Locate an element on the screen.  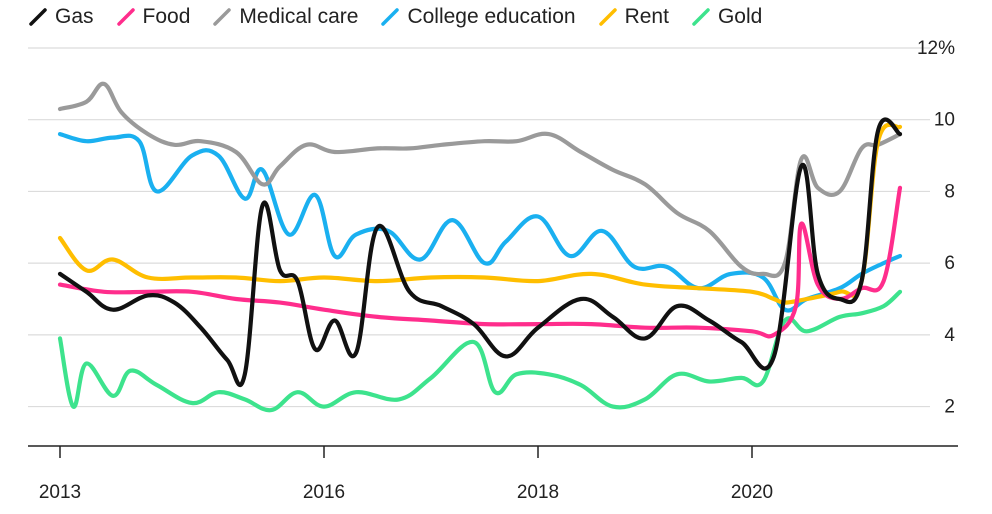
y-tick-label: 8 is located at coordinates (949, 191).